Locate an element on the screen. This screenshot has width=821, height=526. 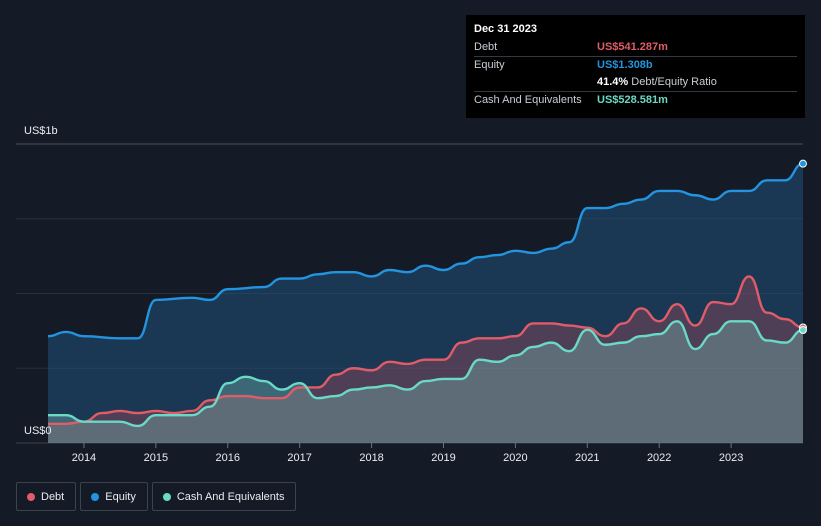
legend-item-debt: Debt is located at coordinates (46, 496).